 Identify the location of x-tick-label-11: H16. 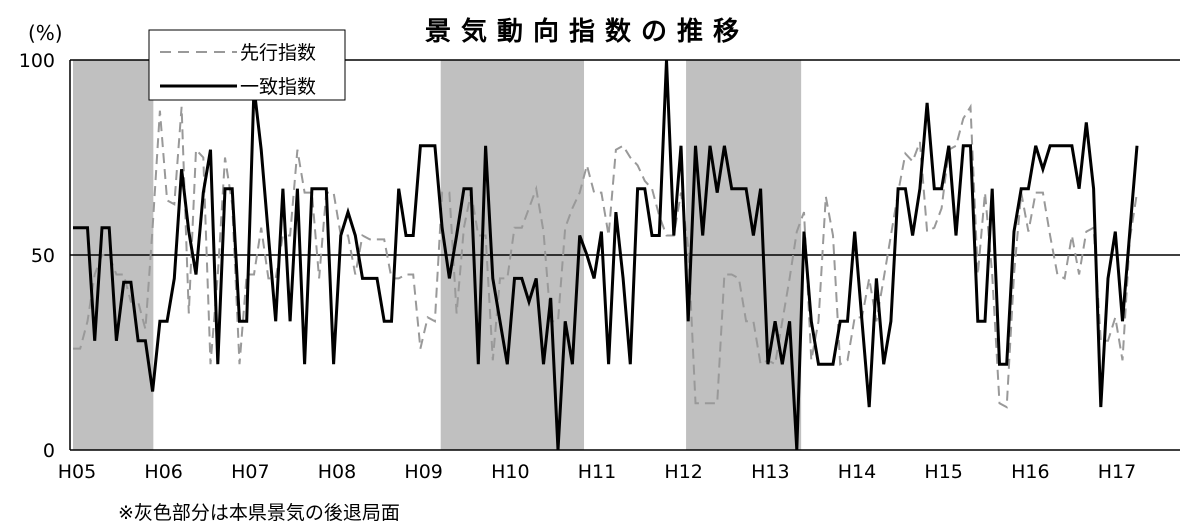
(1030, 472).